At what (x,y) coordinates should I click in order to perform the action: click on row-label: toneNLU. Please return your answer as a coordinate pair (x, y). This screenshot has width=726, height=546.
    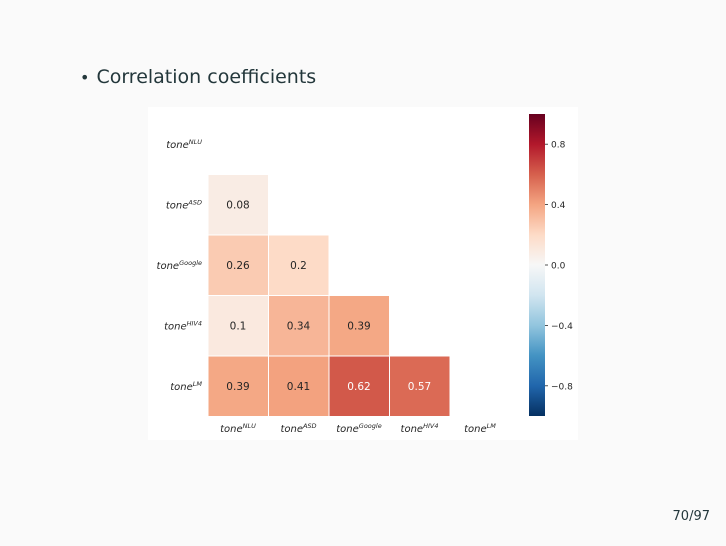
    Looking at the image, I should click on (184, 144).